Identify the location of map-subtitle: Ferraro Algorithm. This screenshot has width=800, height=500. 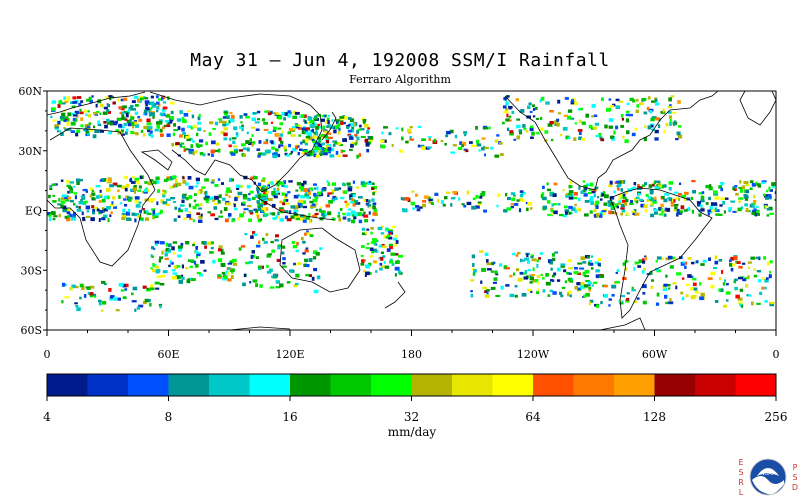
(400, 79).